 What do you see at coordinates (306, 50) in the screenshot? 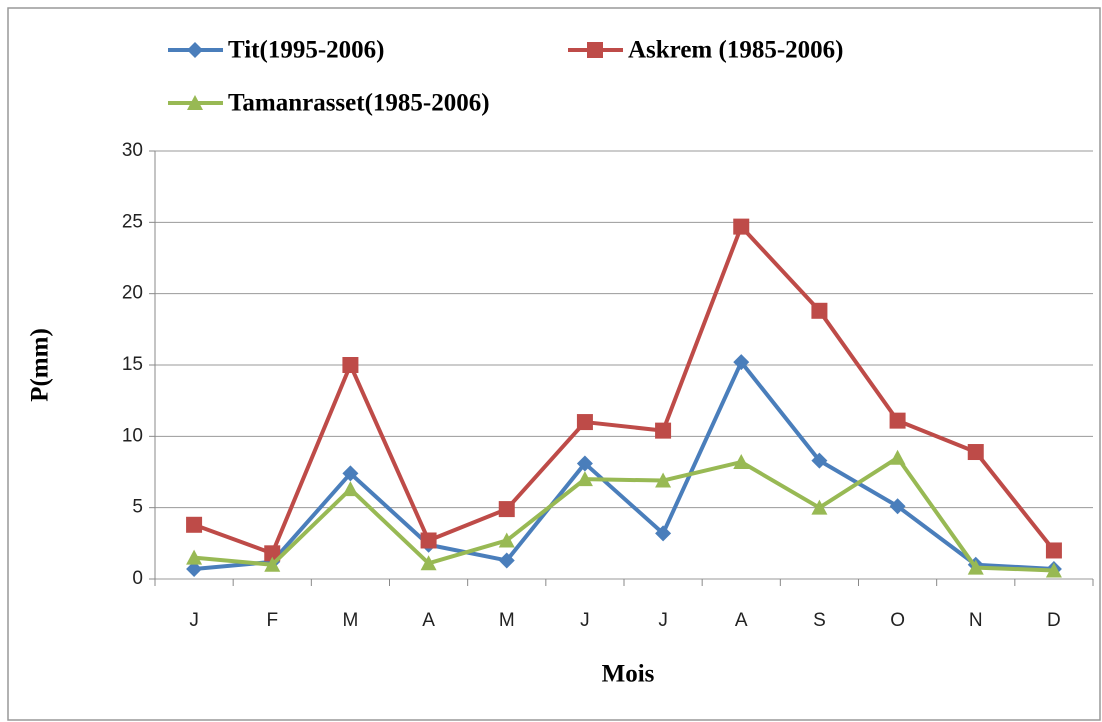
I see `legend-label: Tit(1995-2006)` at bounding box center [306, 50].